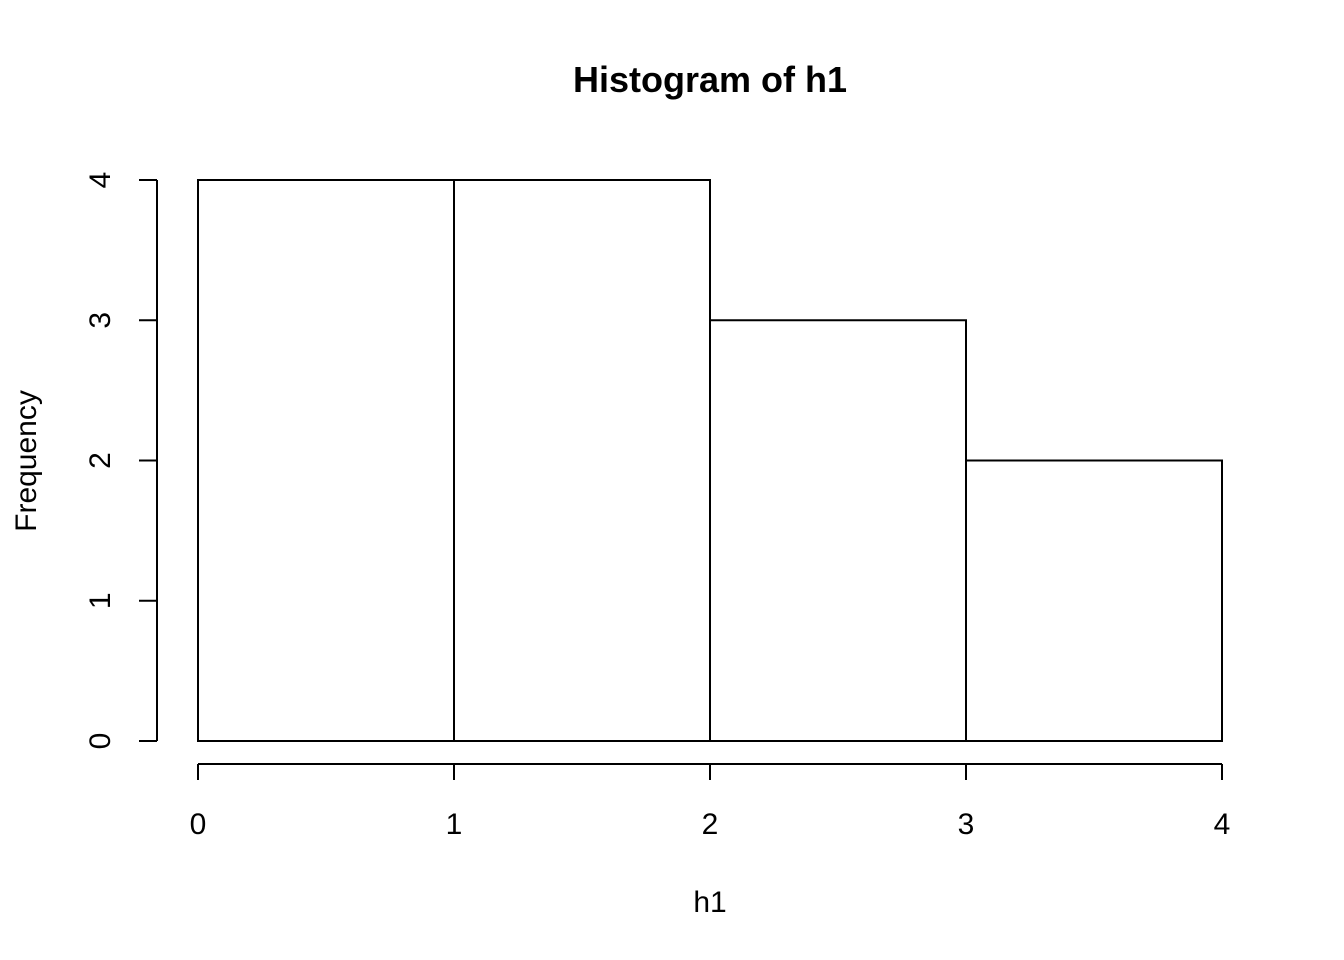 Image resolution: width=1344 pixels, height=960 pixels. What do you see at coordinates (100, 320) in the screenshot?
I see `y-tick-label-3: 3` at bounding box center [100, 320].